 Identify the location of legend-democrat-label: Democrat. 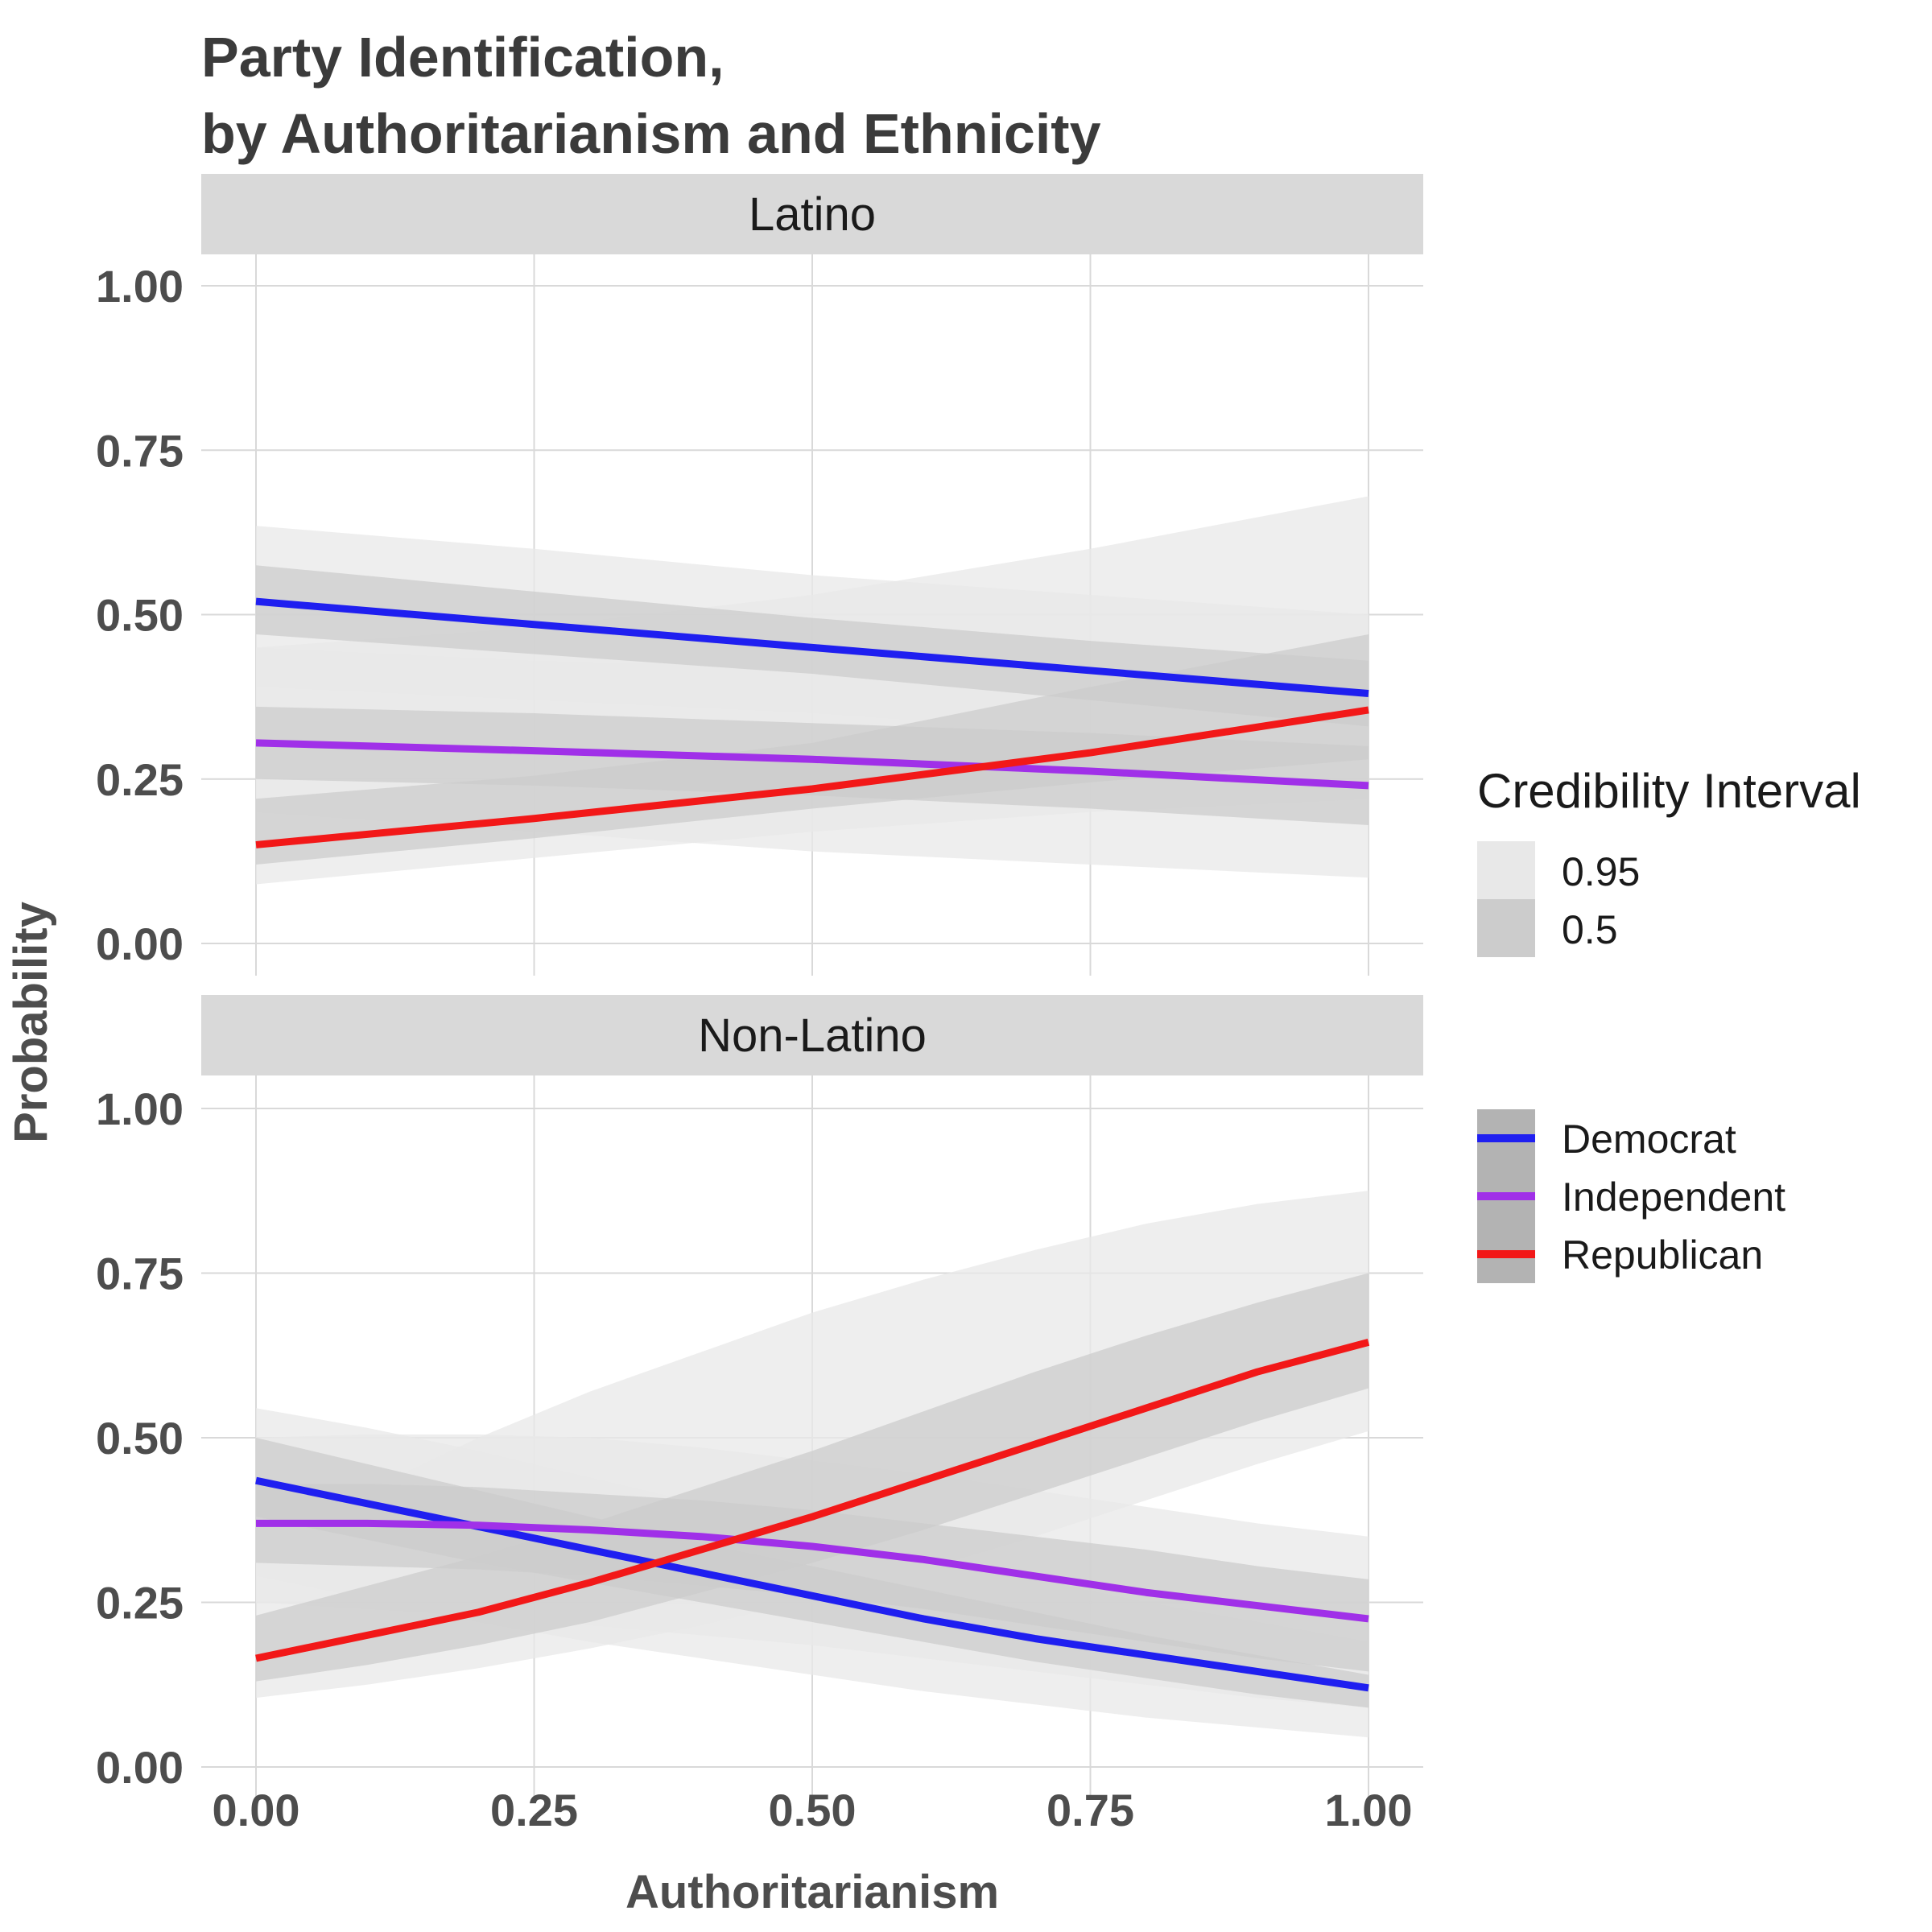
(1649, 1139).